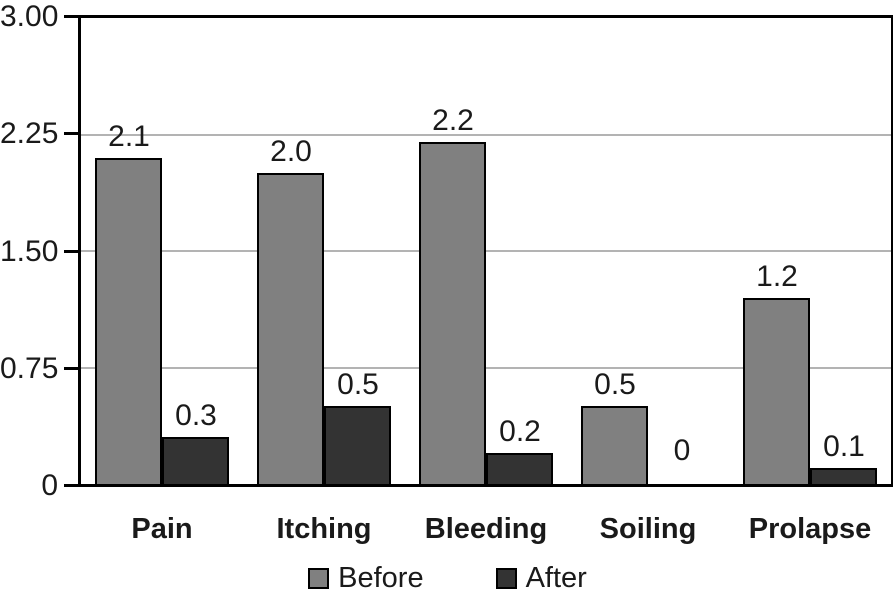 The image size is (895, 596). What do you see at coordinates (162, 529) in the screenshot?
I see `category-label-pain: Pain` at bounding box center [162, 529].